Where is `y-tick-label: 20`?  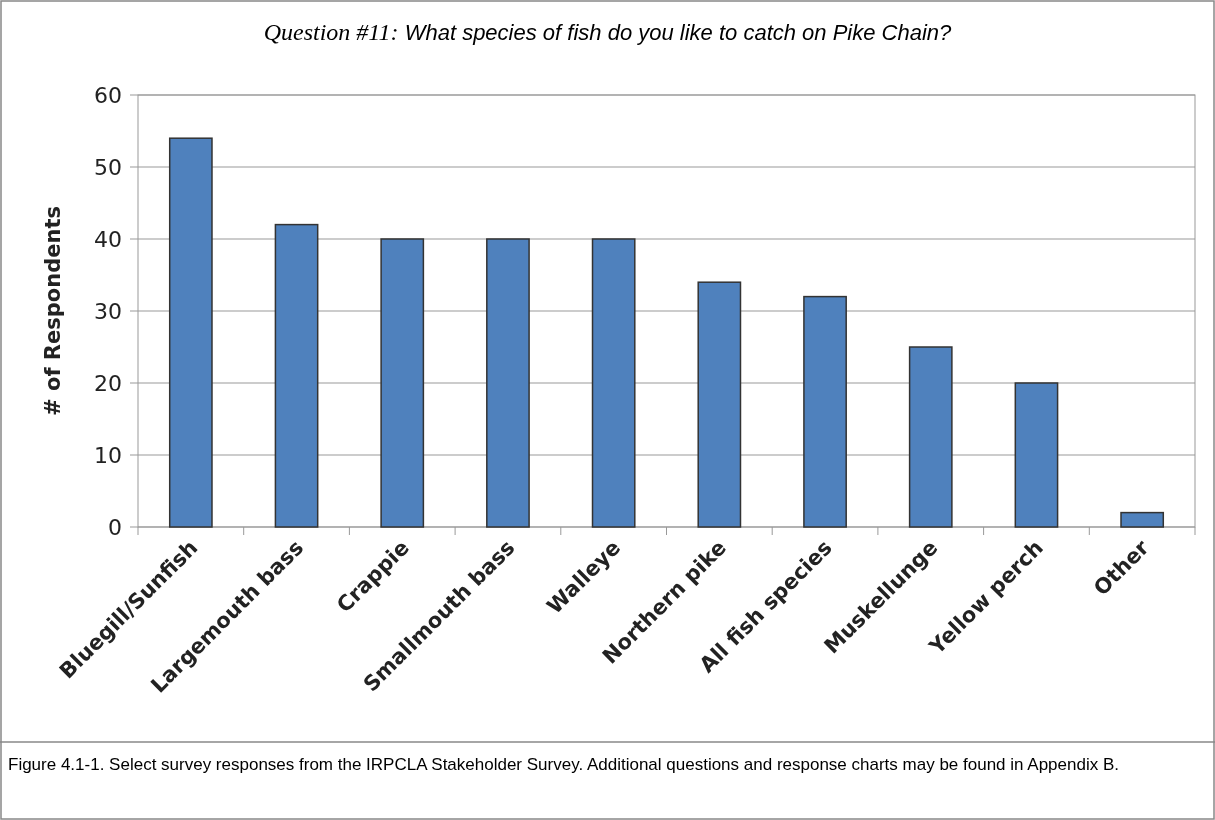
y-tick-label: 20 is located at coordinates (108, 383).